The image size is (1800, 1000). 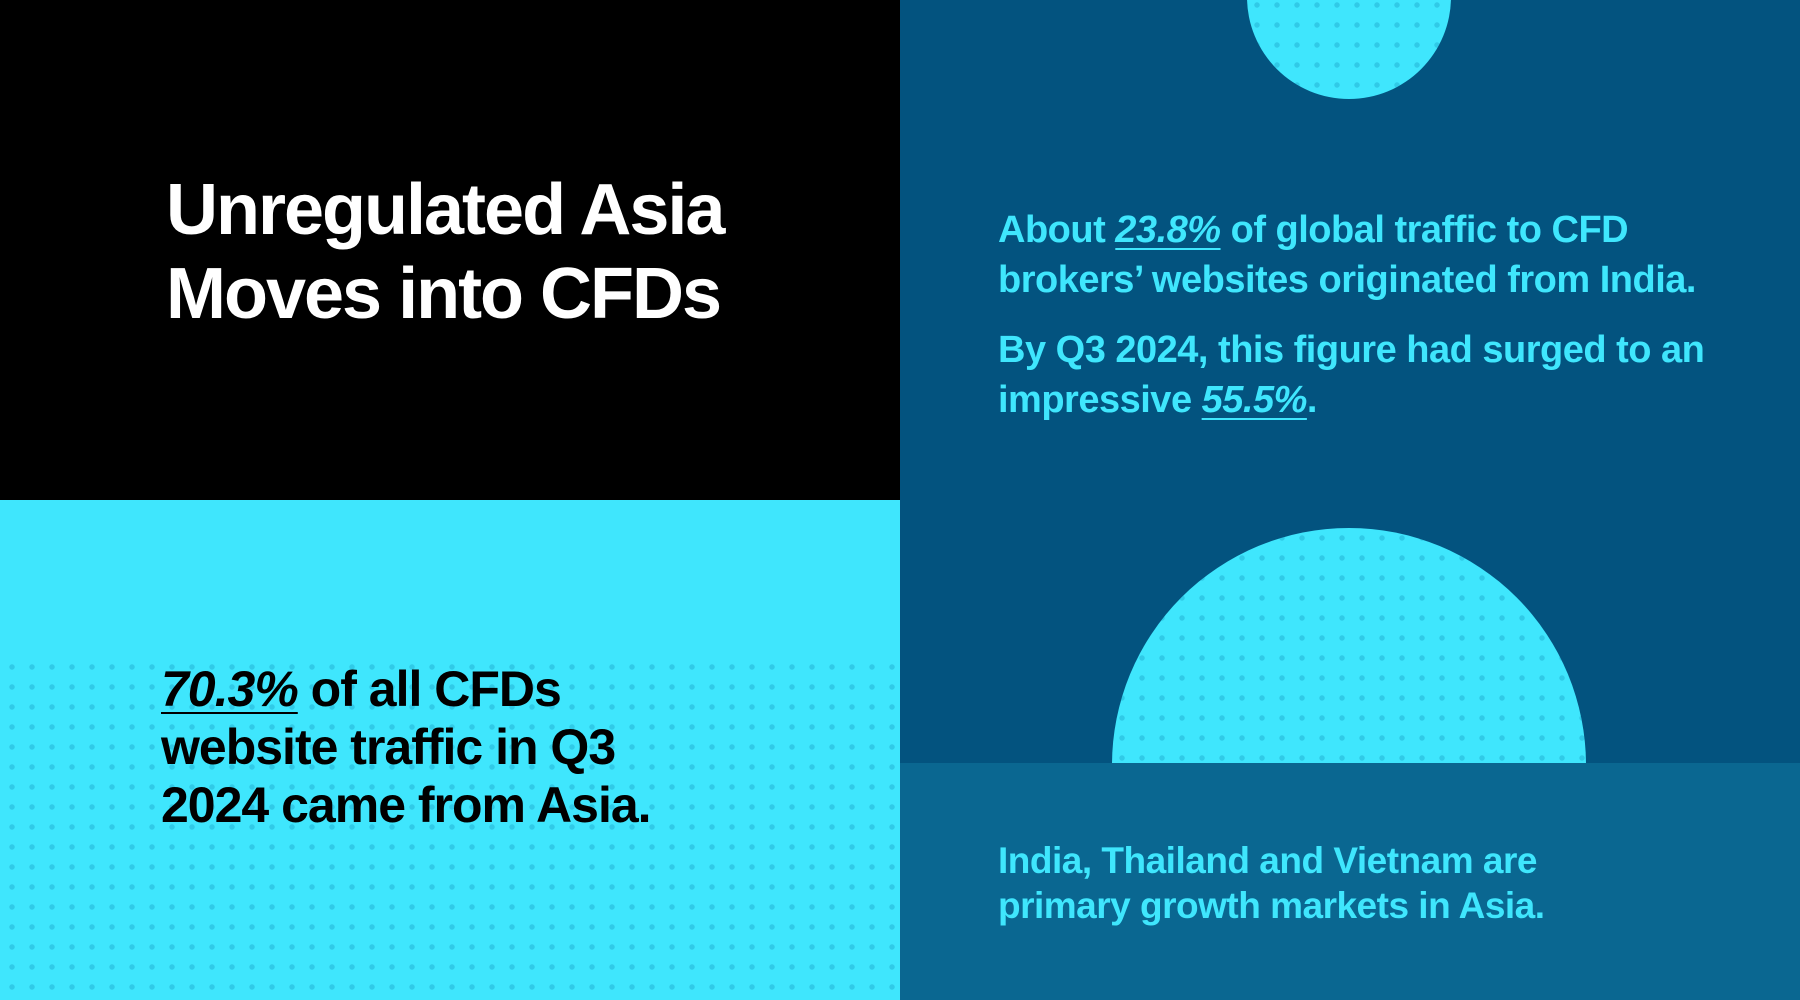 I want to click on title-line-1: Unregulated Asia, so click(x=445, y=210).